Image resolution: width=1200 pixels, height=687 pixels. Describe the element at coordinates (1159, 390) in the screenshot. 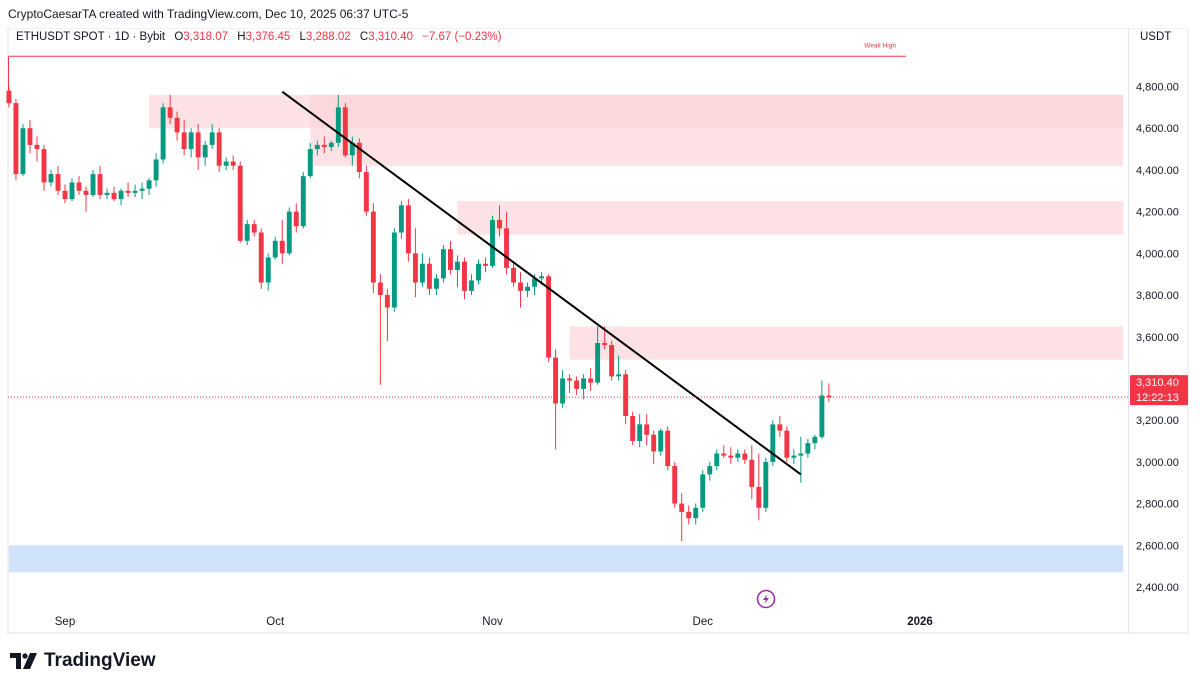

I see `last-price-badge: 3,310.40 12:22:13` at that location.